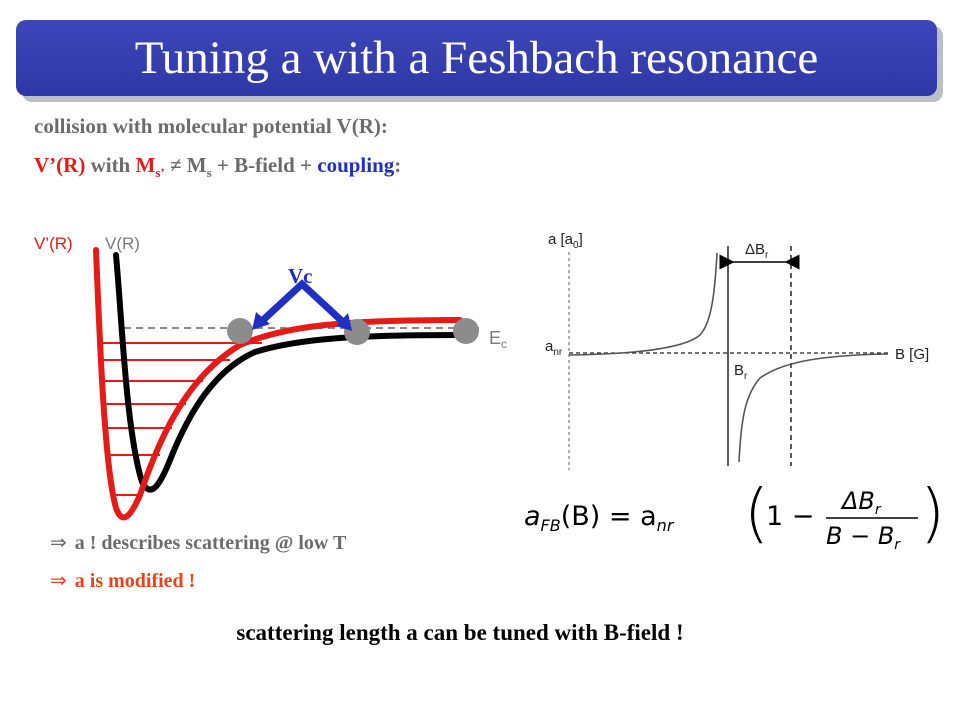  Describe the element at coordinates (554, 348) in the screenshot. I see `anr-label: anr` at that location.